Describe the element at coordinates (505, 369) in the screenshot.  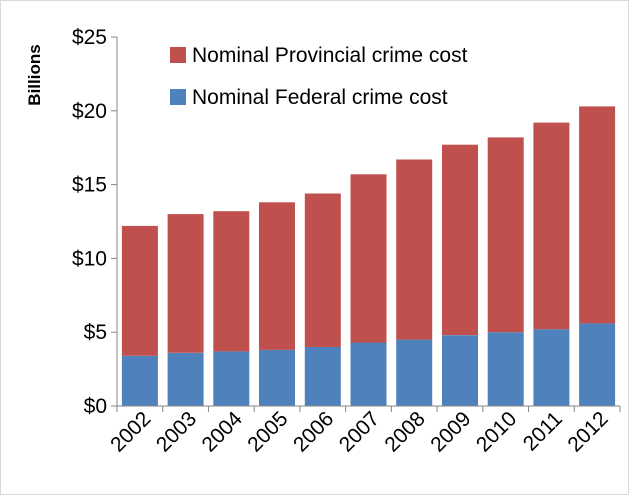
I see `bar-federal-2010` at that location.